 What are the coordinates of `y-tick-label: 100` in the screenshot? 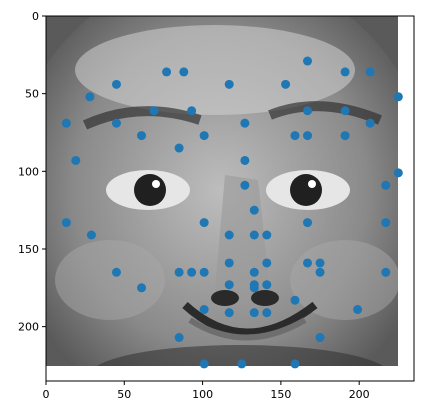 It's located at (28, 171).